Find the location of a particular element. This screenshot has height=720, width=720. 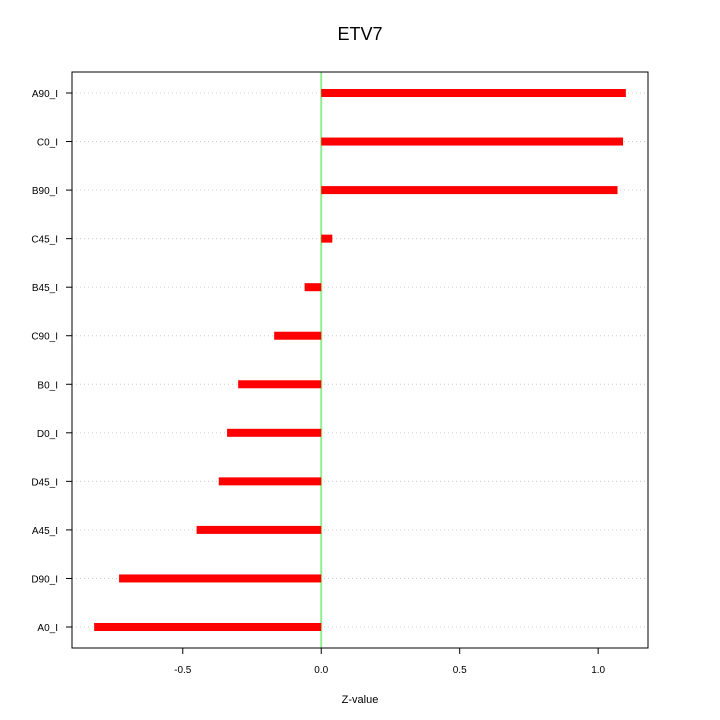

bar-b0-i is located at coordinates (280, 384).